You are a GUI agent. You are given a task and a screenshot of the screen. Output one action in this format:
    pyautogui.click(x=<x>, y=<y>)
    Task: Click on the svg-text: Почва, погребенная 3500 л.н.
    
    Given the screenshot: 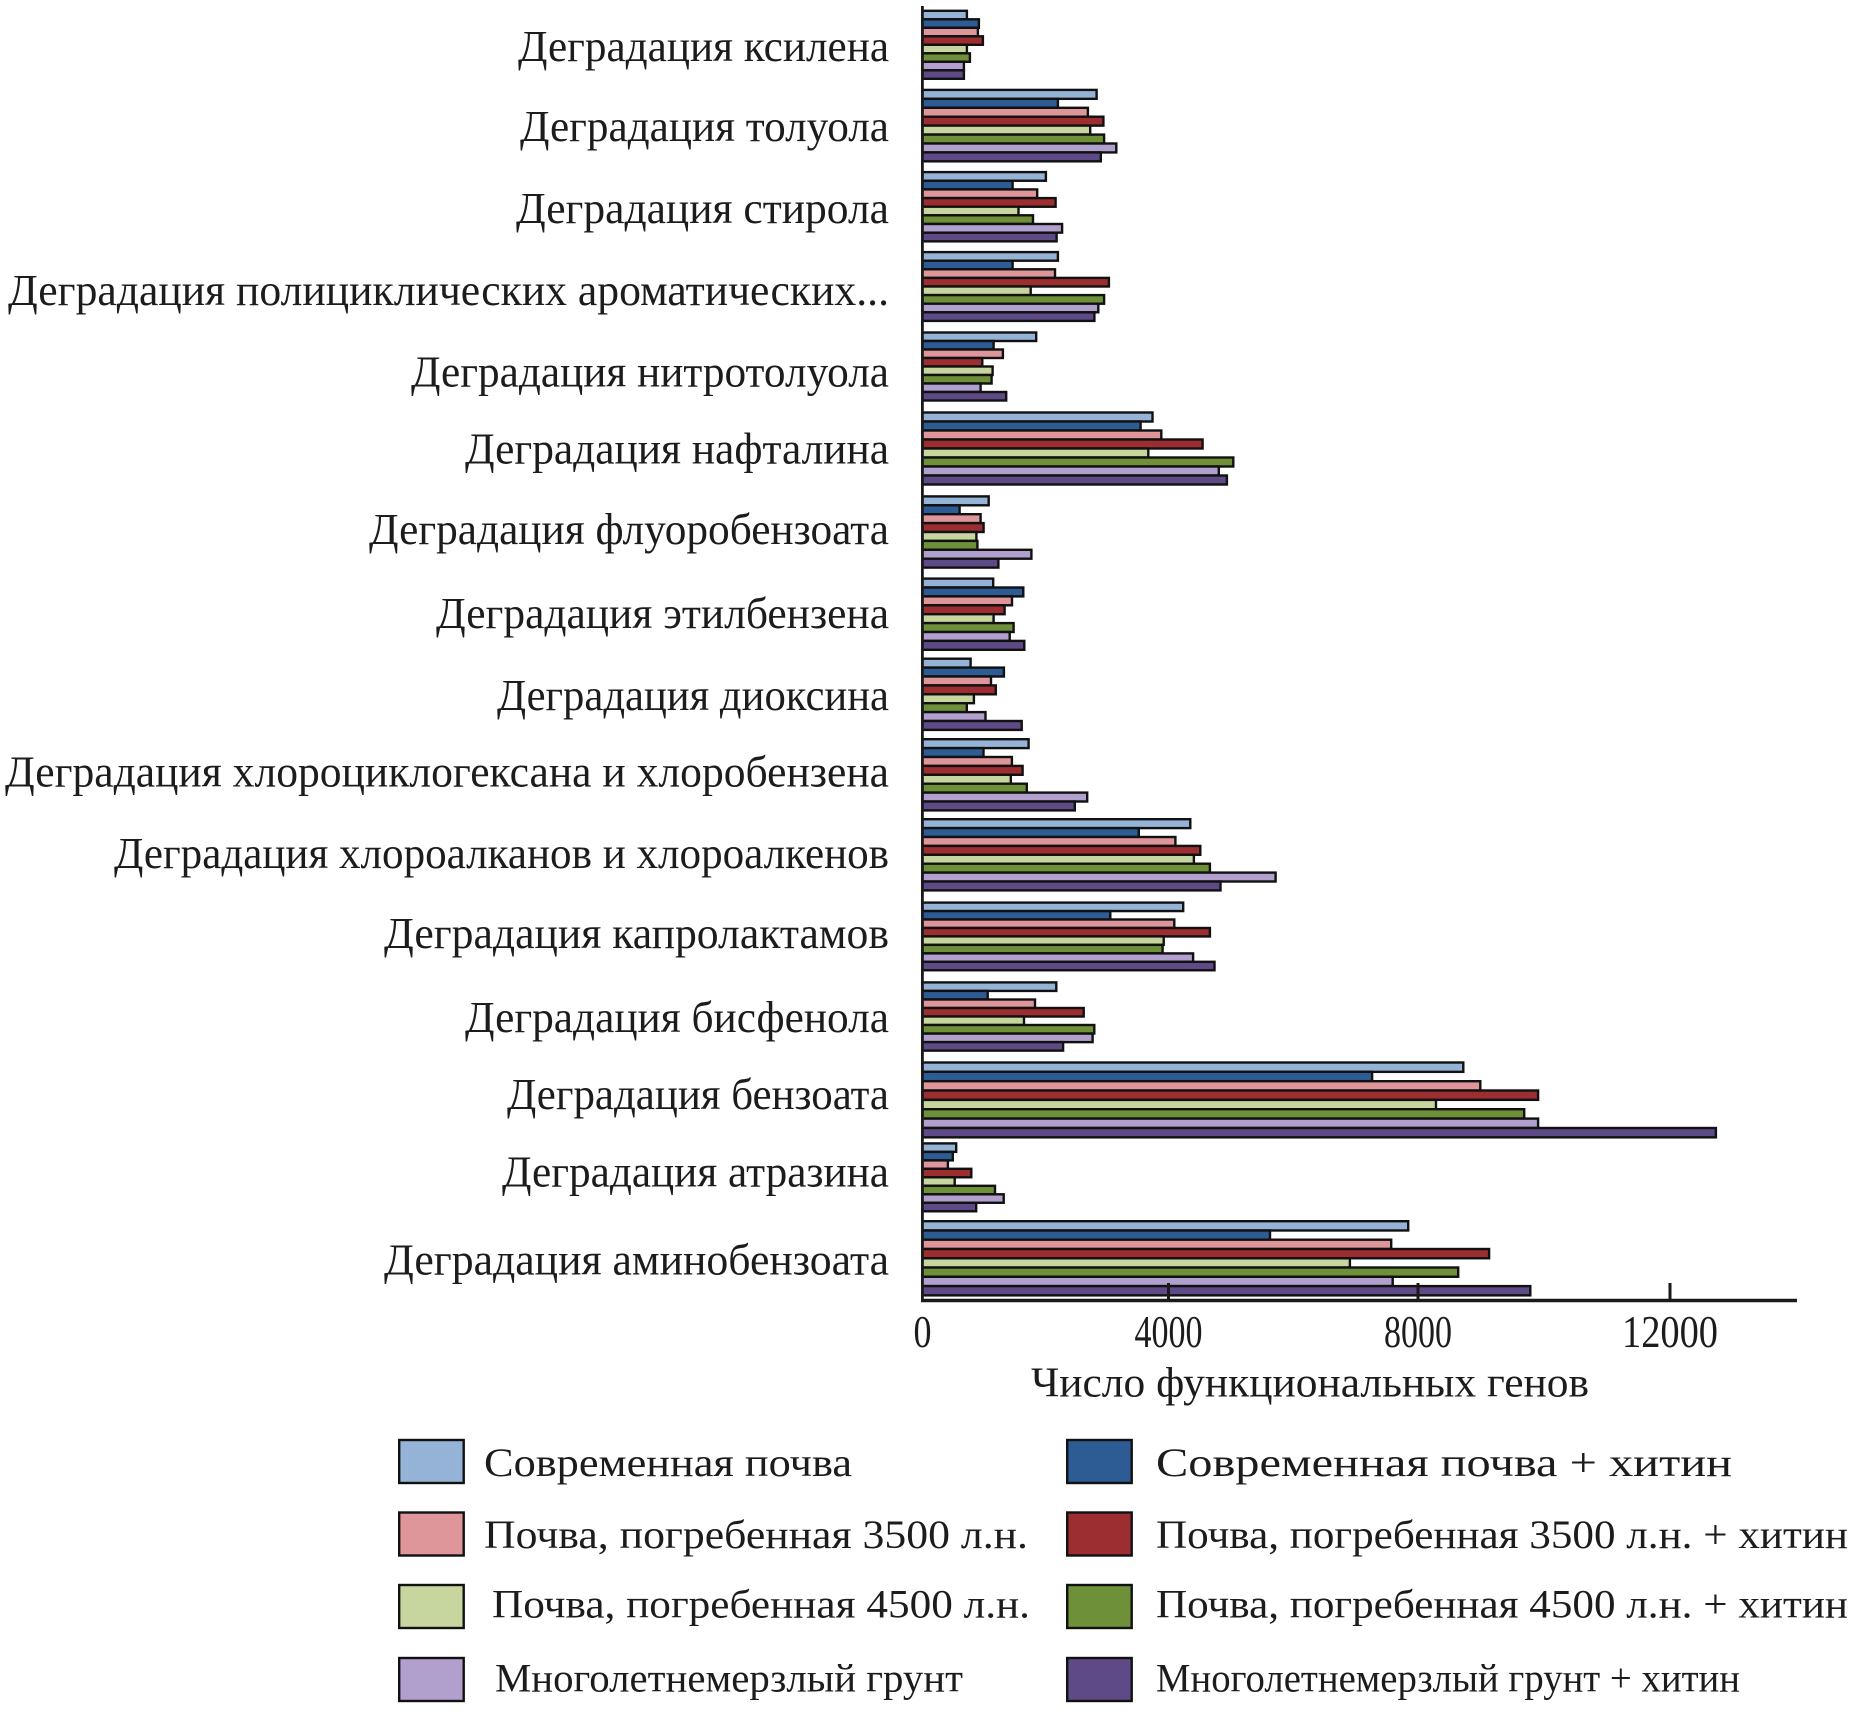 What is the action you would take?
    pyautogui.click(x=756, y=1534)
    